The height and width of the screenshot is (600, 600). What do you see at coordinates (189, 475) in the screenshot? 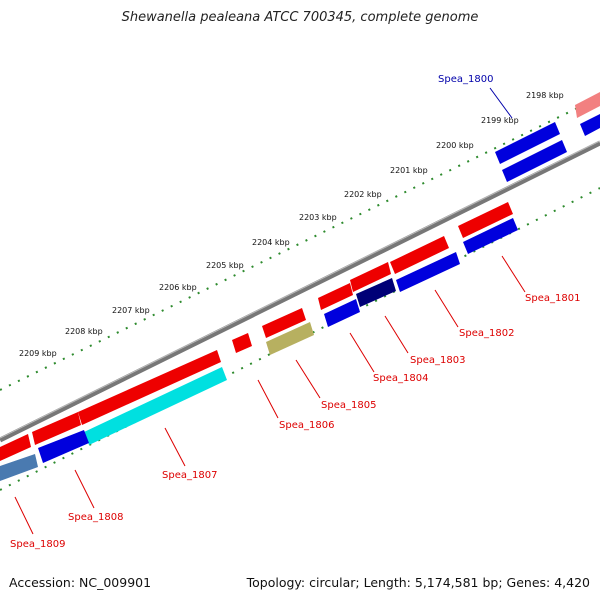
I see `gene-label-spea-1807: Spea_1807` at bounding box center [189, 475].